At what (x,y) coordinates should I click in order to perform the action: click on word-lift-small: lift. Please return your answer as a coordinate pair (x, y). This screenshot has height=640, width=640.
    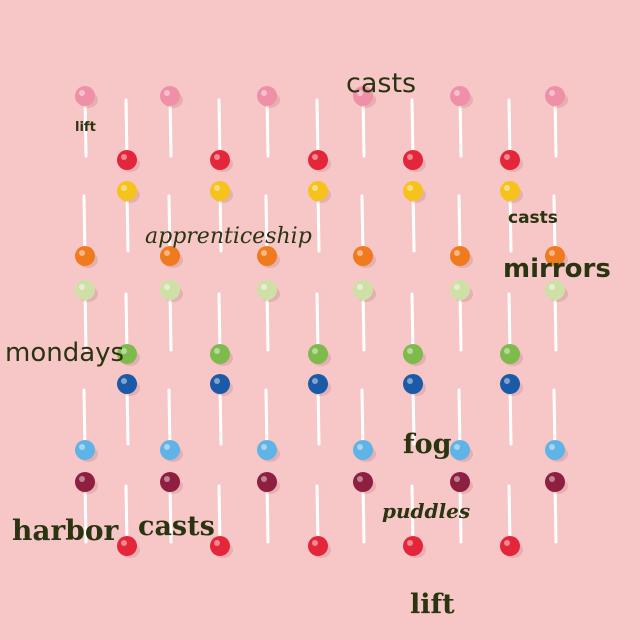
    Looking at the image, I should click on (85, 127).